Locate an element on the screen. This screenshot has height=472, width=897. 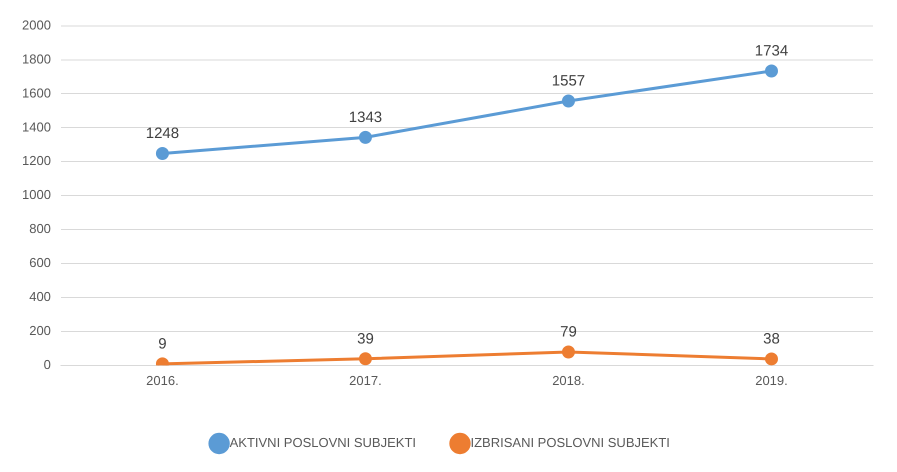
y-tick-label: 400 is located at coordinates (40, 296).